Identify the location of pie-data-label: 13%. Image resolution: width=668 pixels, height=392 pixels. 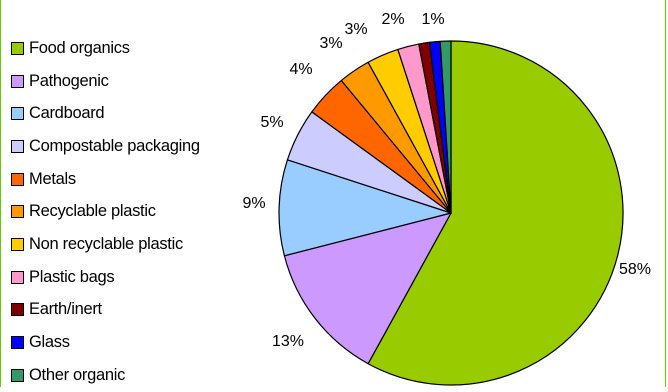
(288, 341).